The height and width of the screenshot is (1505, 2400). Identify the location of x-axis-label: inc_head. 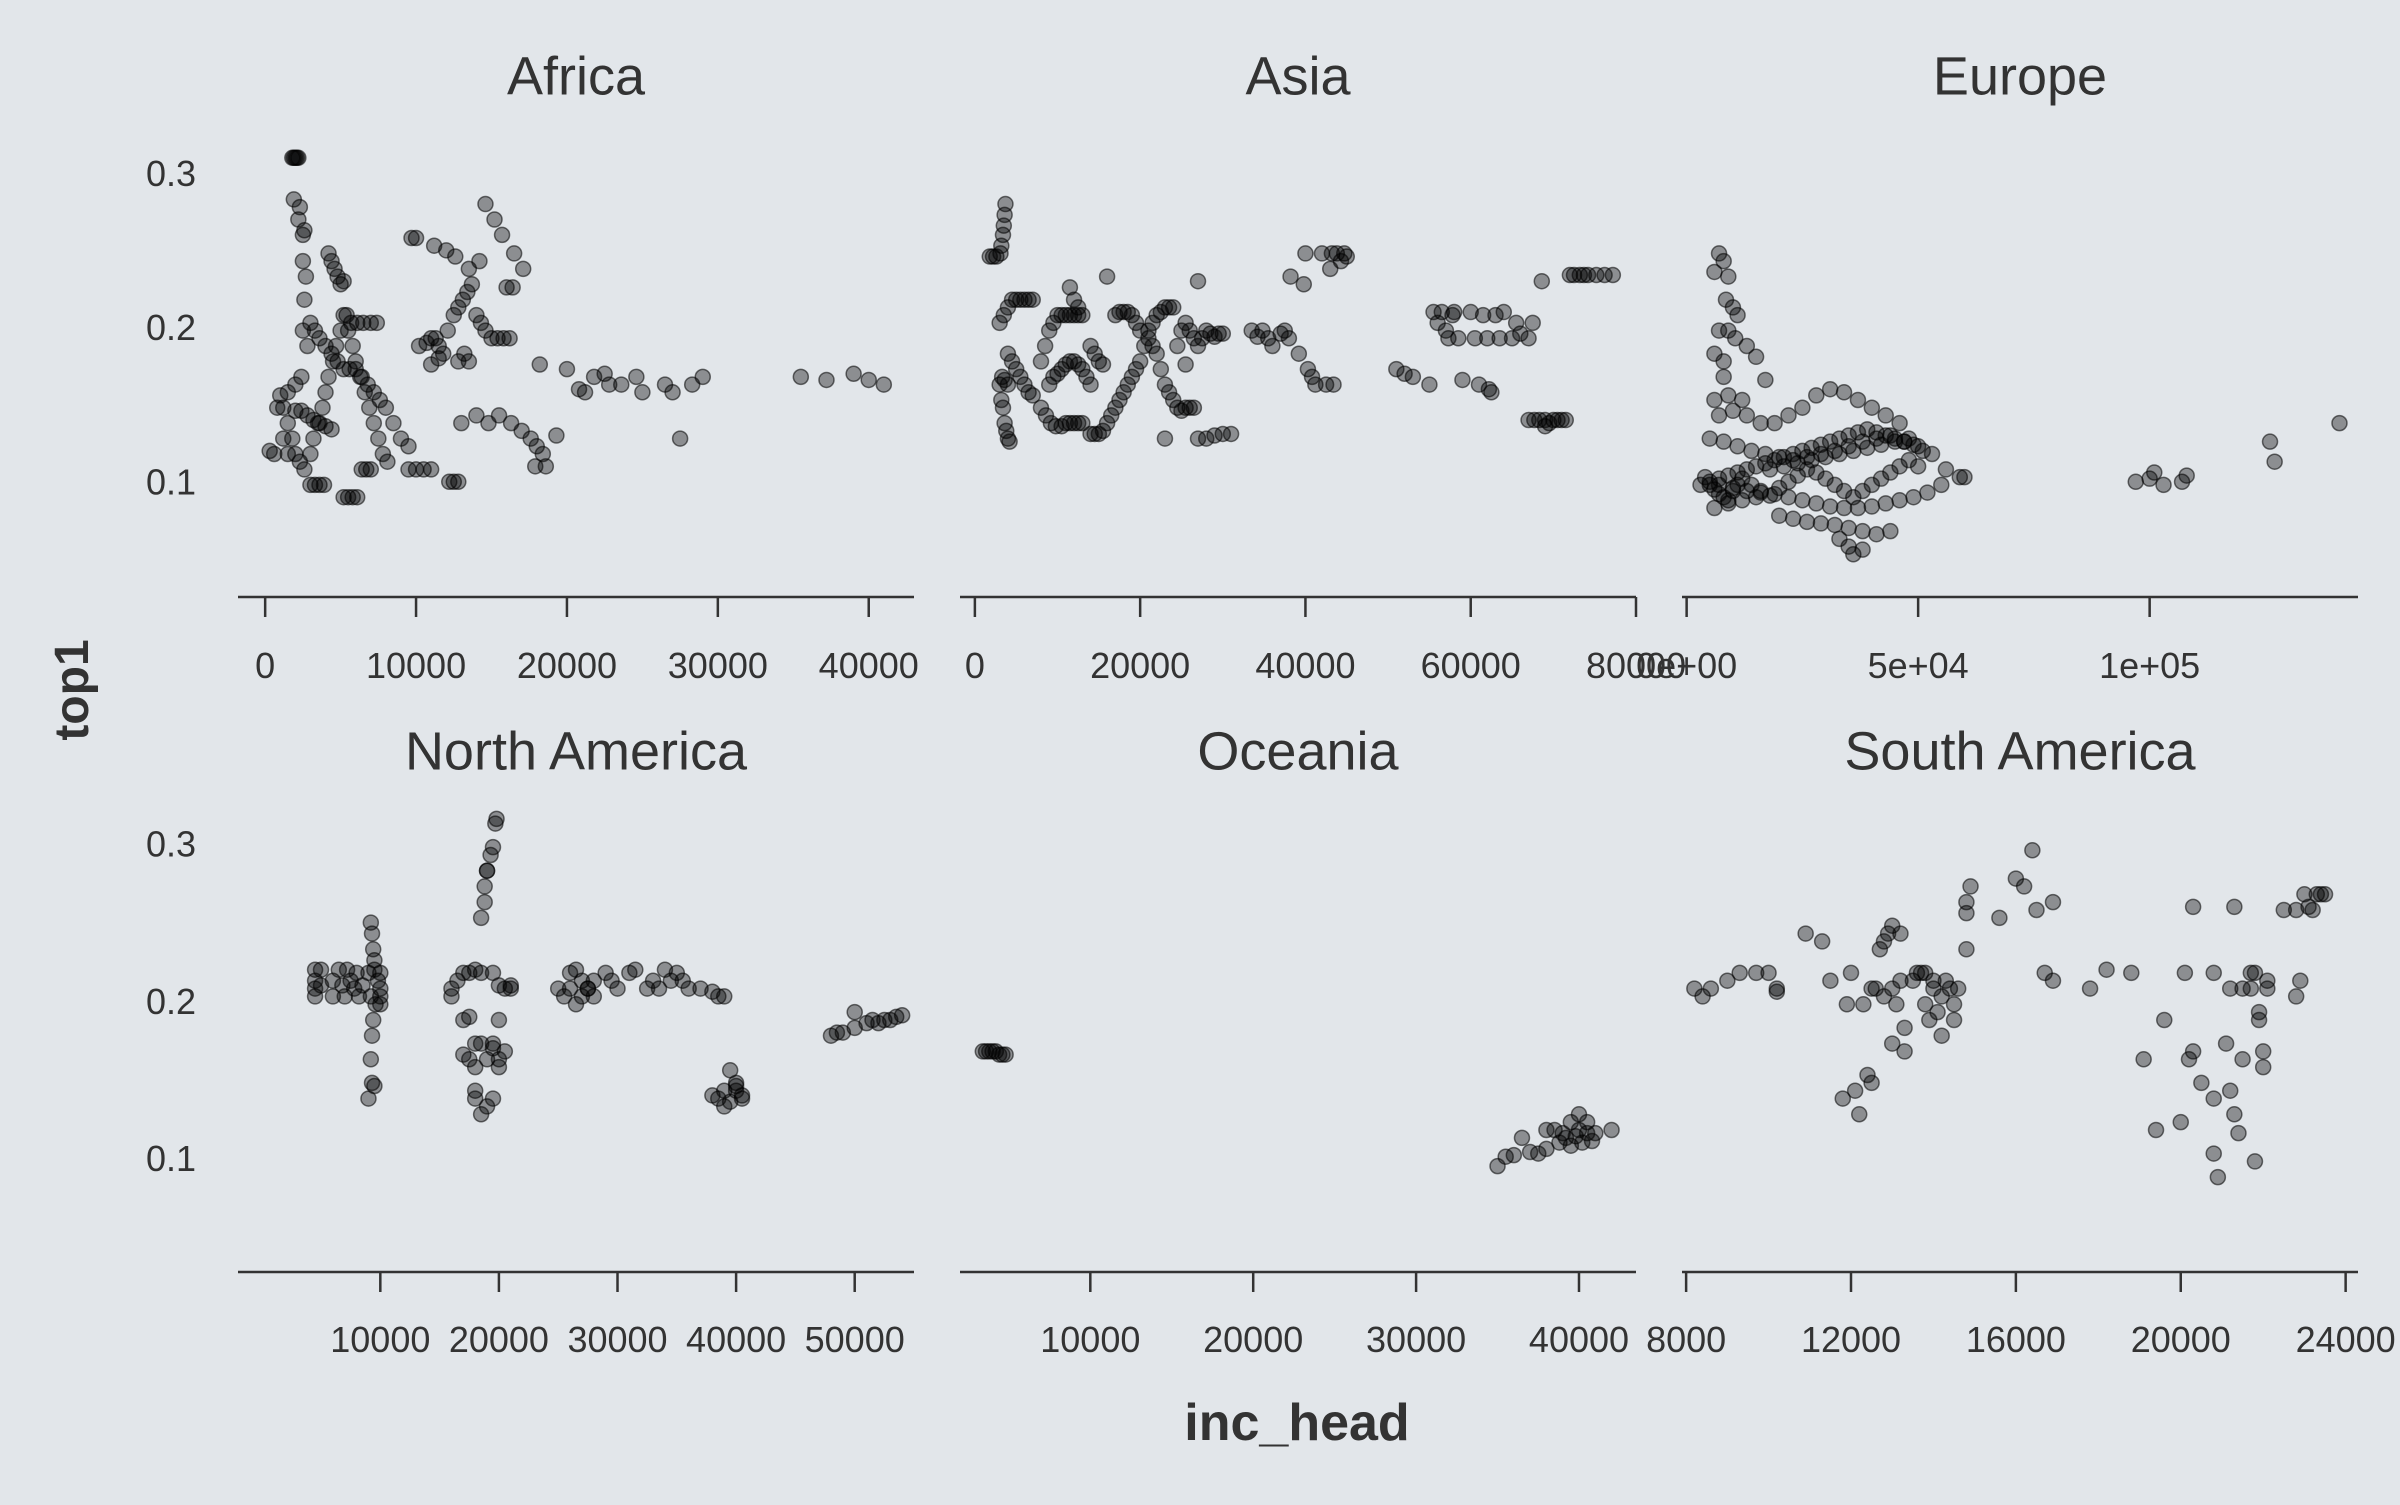
(1296, 1423).